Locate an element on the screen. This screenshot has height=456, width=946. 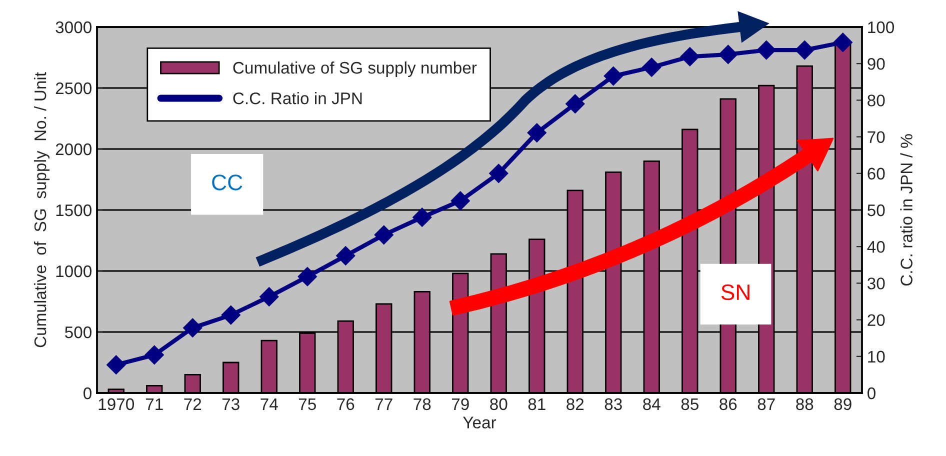
annotation: SN is located at coordinates (735, 292).